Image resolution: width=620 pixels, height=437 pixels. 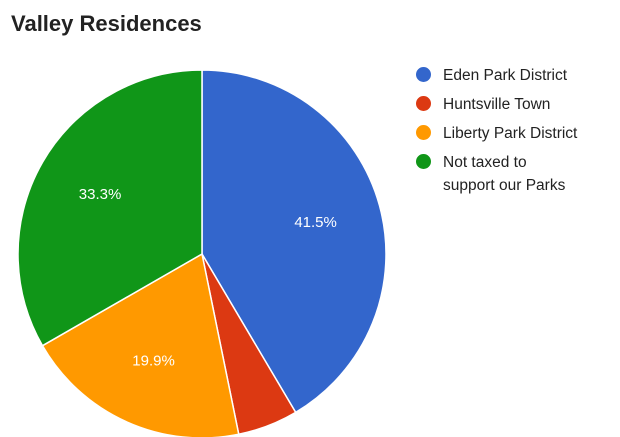 What do you see at coordinates (100, 194) in the screenshot?
I see `slice-label-3: 33.3%` at bounding box center [100, 194].